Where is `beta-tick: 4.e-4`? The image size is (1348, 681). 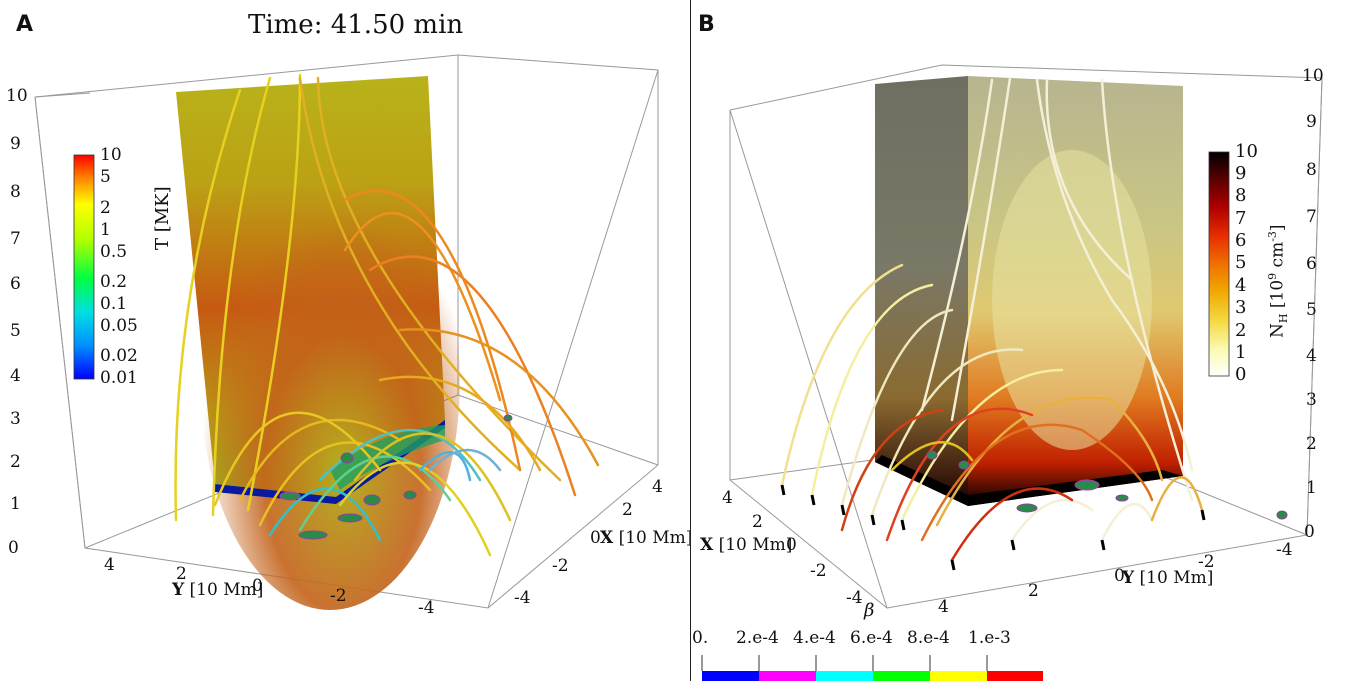 beta-tick: 4.e-4 is located at coordinates (814, 638).